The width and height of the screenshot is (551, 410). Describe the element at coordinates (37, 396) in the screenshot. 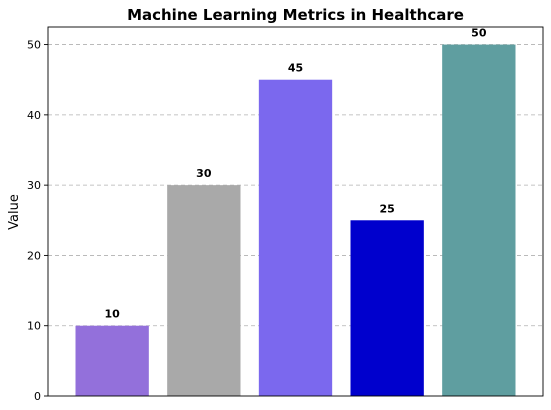

I see `y-tick-label: 0` at that location.